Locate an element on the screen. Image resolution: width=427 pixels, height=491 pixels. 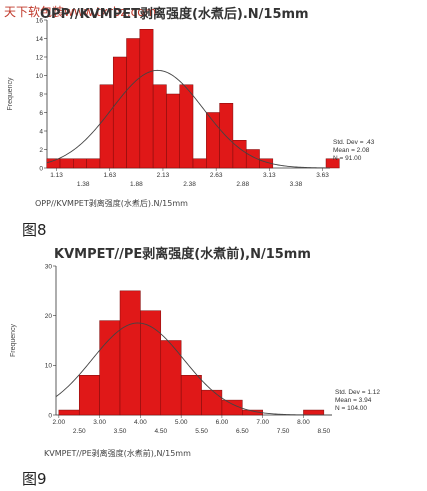
chart2-xtick-label: 6.00 is located at coordinates (222, 422).